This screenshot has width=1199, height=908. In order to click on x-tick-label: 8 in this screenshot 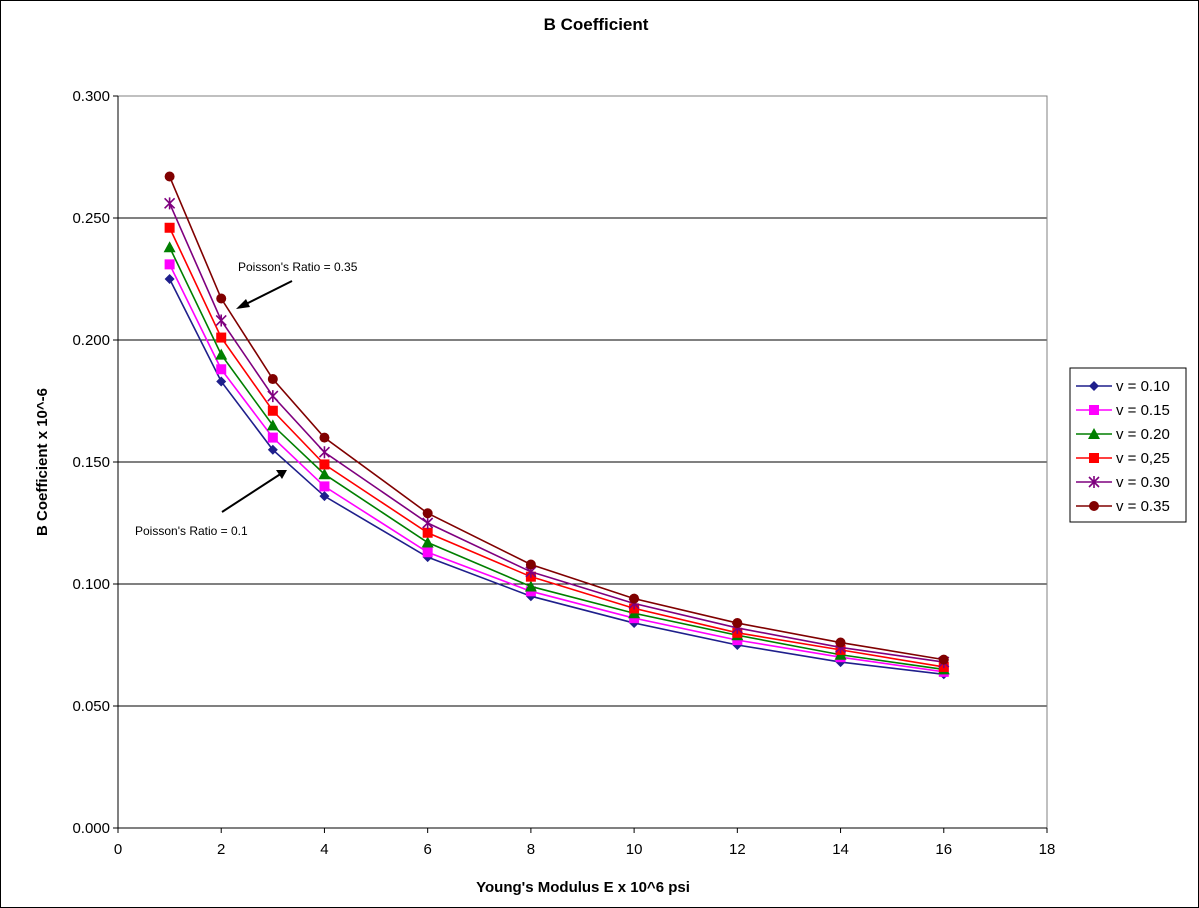, I will do `click(531, 849)`.